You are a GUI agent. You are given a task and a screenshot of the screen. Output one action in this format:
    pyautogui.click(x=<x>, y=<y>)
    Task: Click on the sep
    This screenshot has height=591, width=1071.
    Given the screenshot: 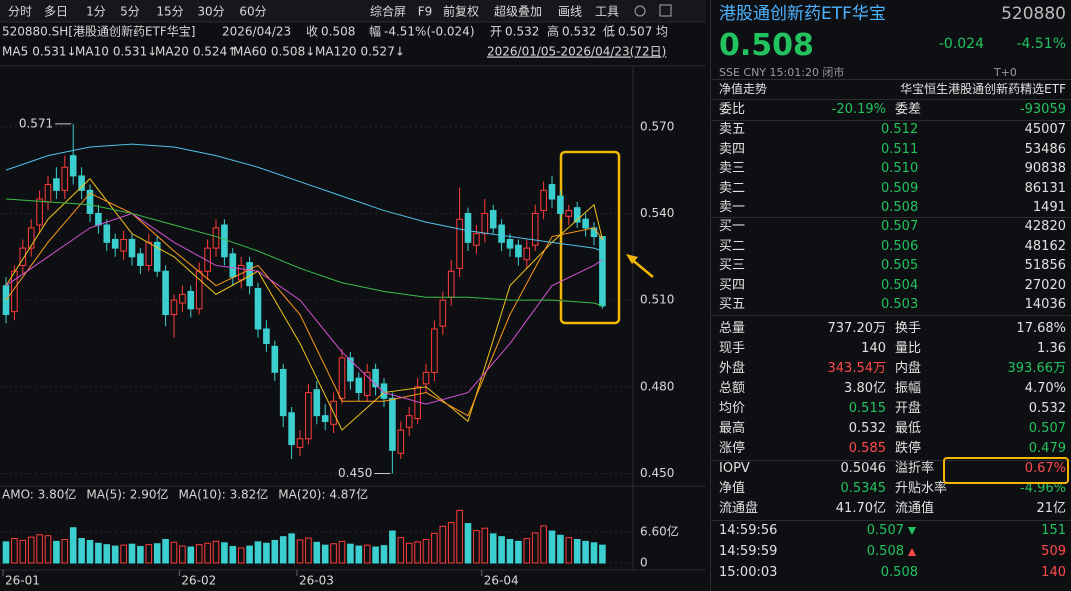 What is the action you would take?
    pyautogui.click(x=891, y=99)
    